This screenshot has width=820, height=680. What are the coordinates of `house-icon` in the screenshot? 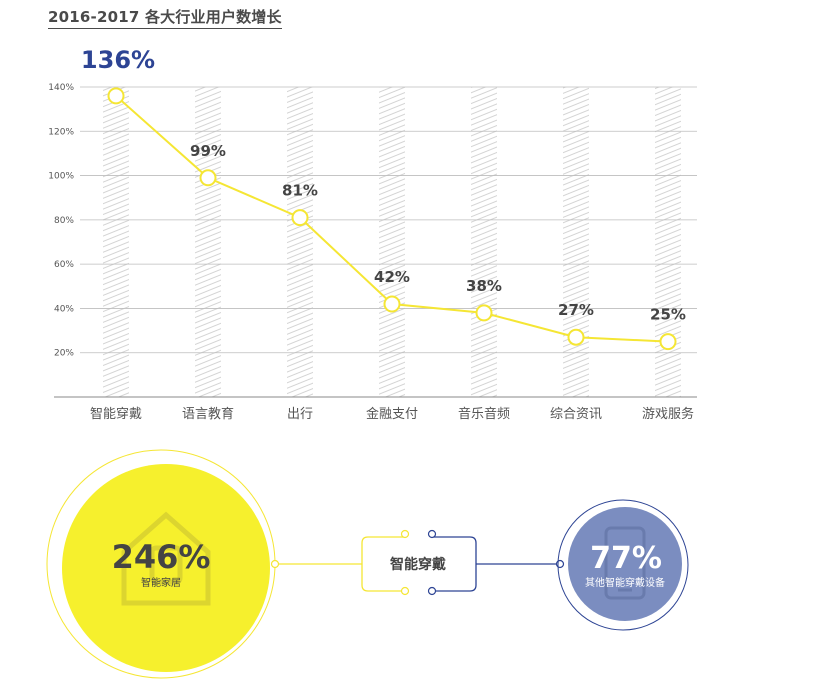 It's located at (166, 558).